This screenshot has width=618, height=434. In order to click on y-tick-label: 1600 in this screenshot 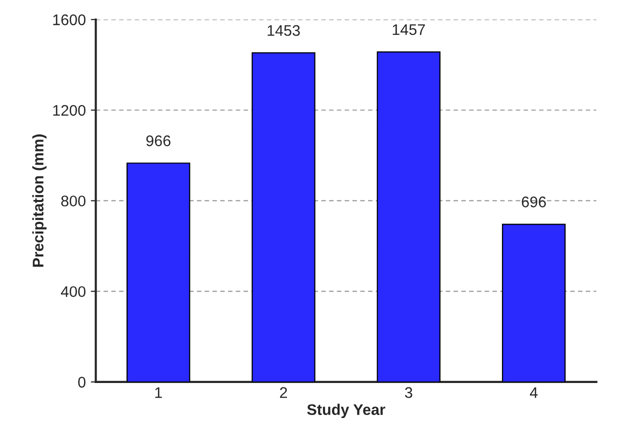, I will do `click(69, 20)`.